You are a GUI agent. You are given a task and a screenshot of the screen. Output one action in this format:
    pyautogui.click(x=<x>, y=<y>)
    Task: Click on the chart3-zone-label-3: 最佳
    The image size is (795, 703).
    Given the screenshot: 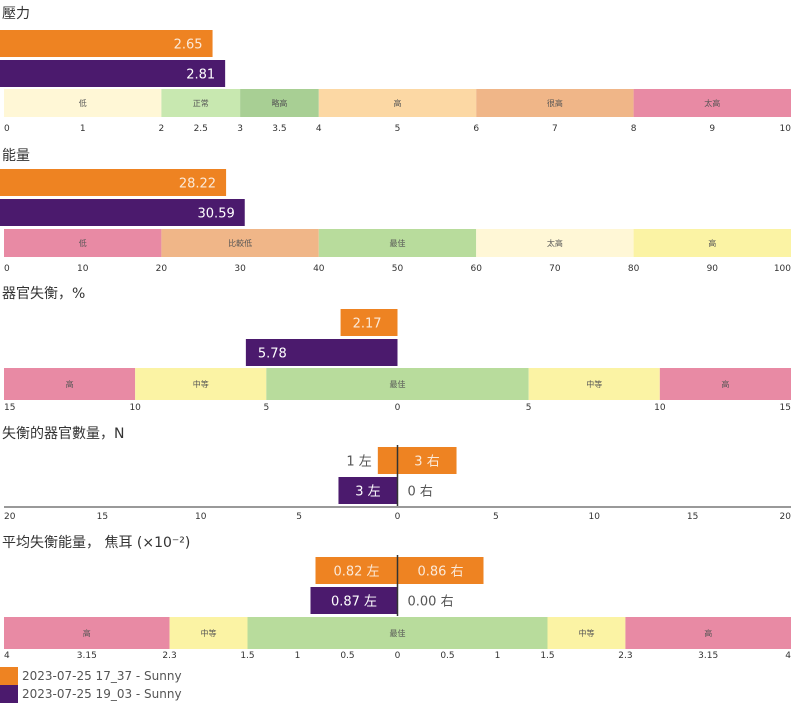 What is the action you would take?
    pyautogui.click(x=398, y=384)
    